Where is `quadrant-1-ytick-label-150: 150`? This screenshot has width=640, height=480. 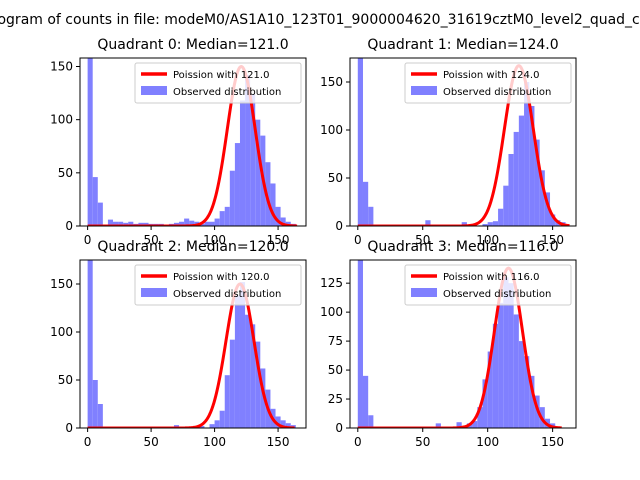
quadrant-1-ytick-label-150: 150 is located at coordinates (331, 82).